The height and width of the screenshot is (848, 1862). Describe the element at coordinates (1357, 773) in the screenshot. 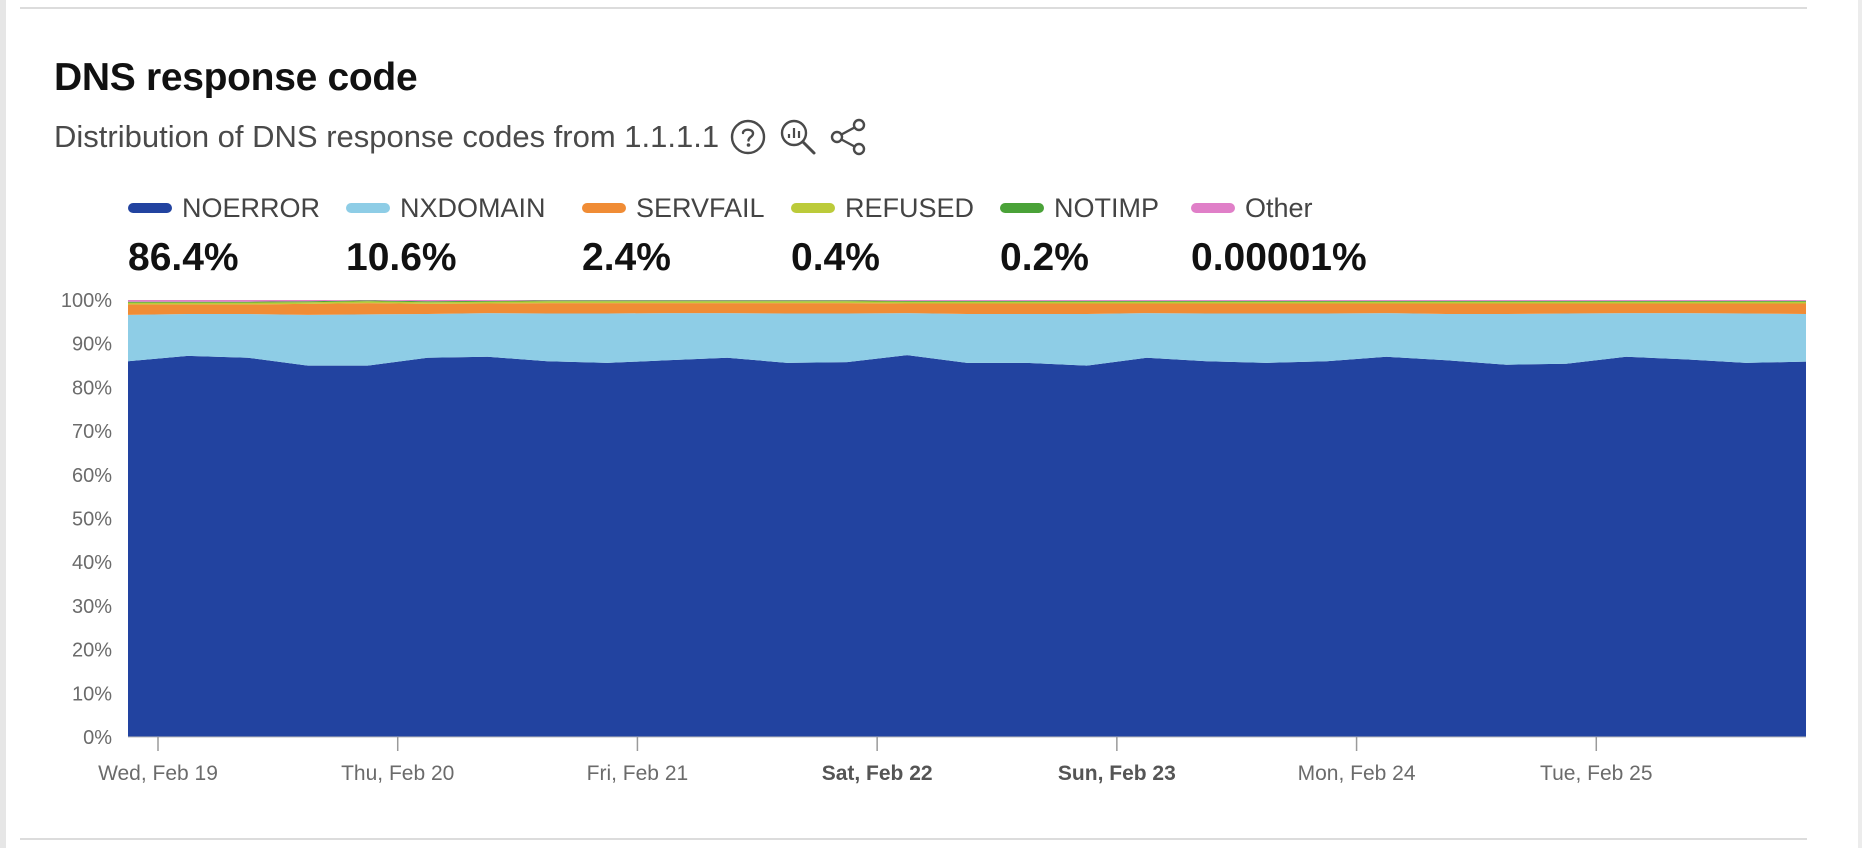

I see `x-tick-label: Mon, Feb 24` at that location.